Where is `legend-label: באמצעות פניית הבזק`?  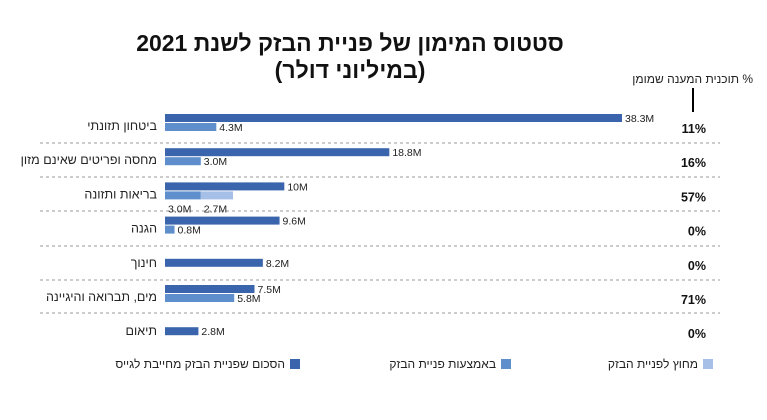
legend-label: באמצעות פניית הבזק is located at coordinates (442, 364).